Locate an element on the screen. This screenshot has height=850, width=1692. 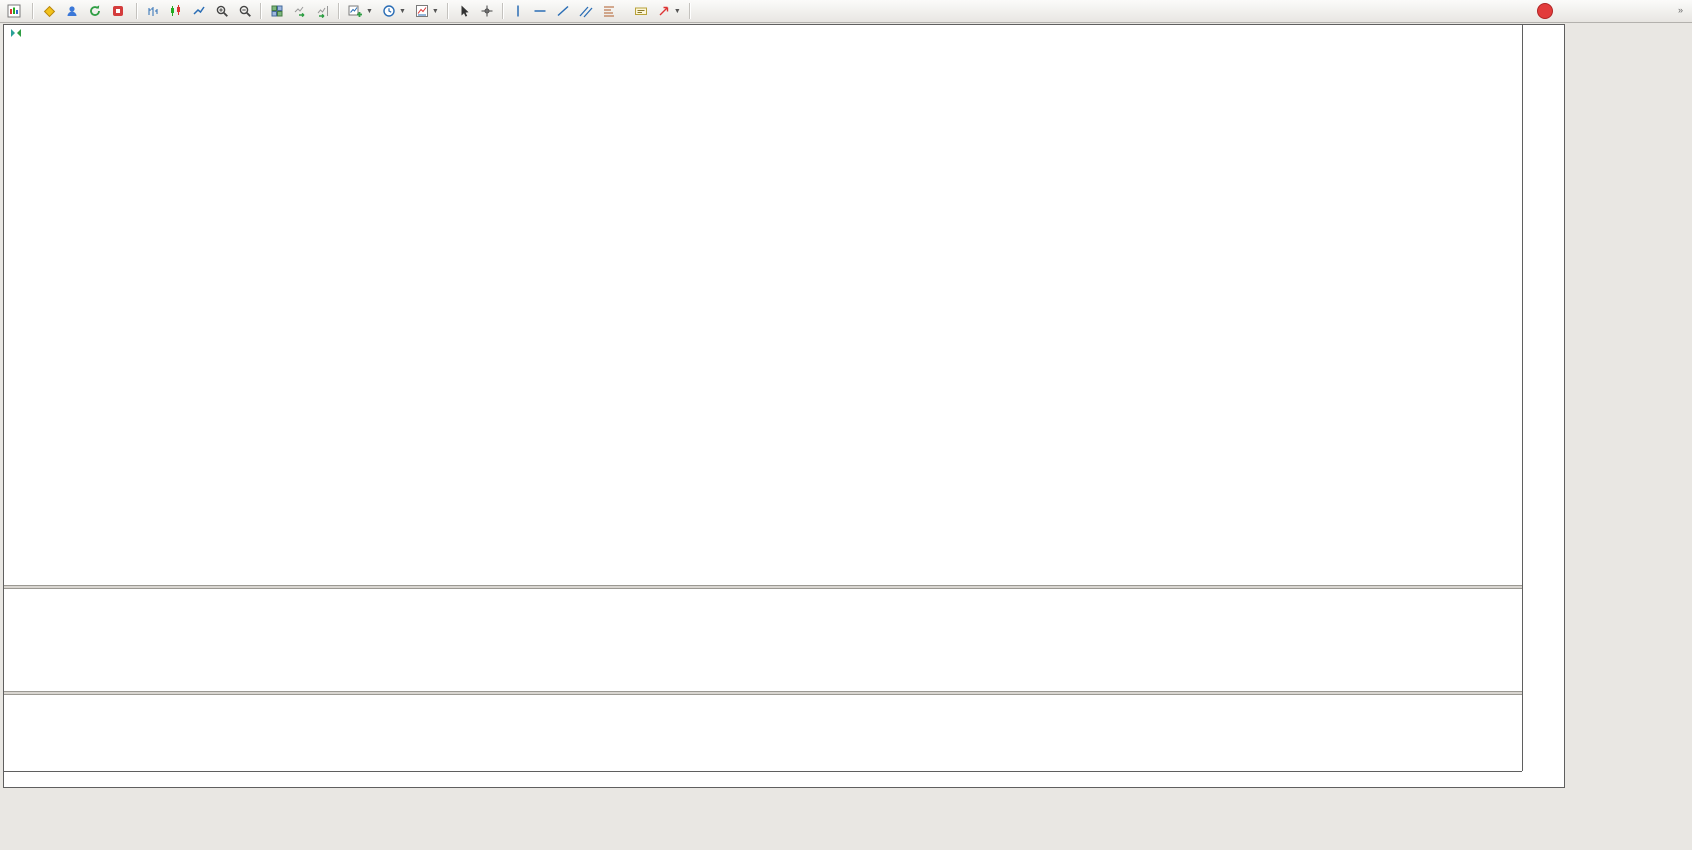
arrow-shape-icon is located at coordinates (664, 11).